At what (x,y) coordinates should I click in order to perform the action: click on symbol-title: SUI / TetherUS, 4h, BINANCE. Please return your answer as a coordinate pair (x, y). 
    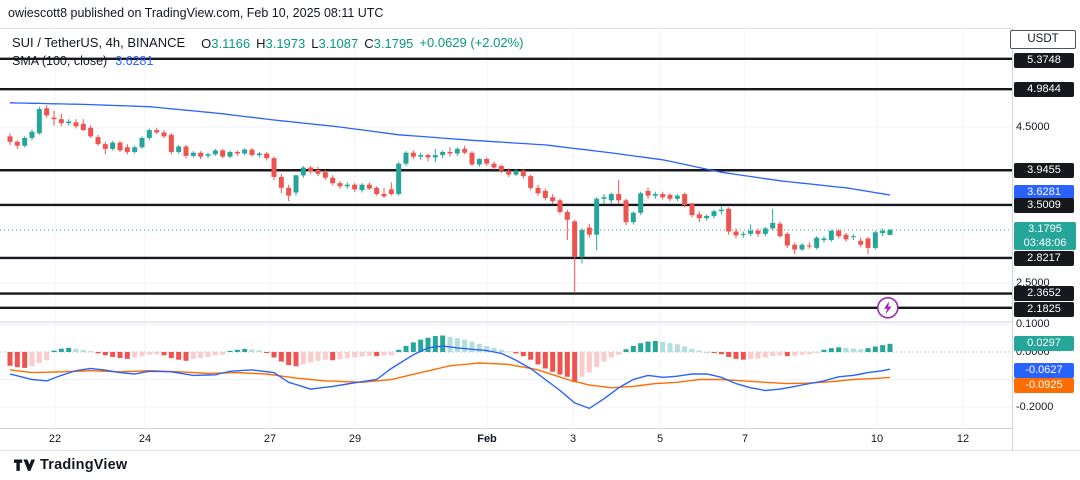
    Looking at the image, I should click on (99, 43).